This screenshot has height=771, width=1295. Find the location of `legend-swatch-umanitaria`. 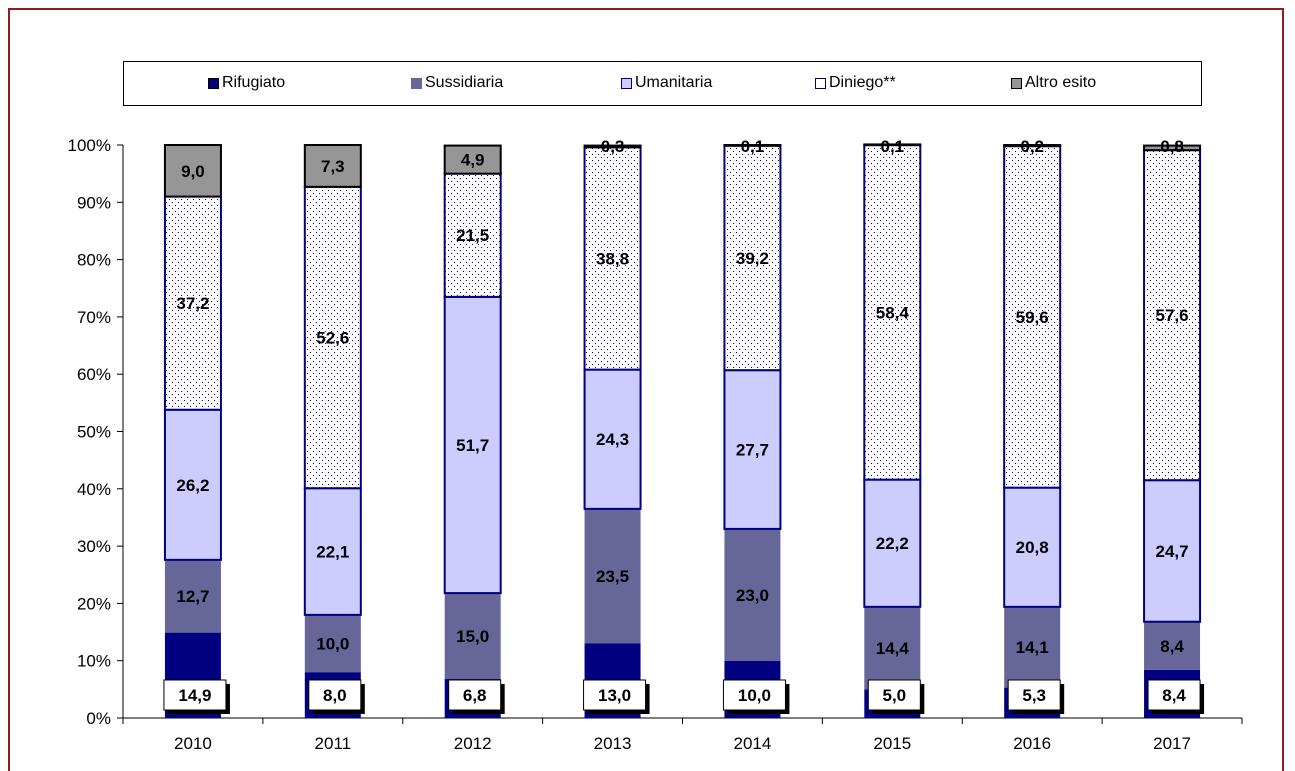

legend-swatch-umanitaria is located at coordinates (626, 83).